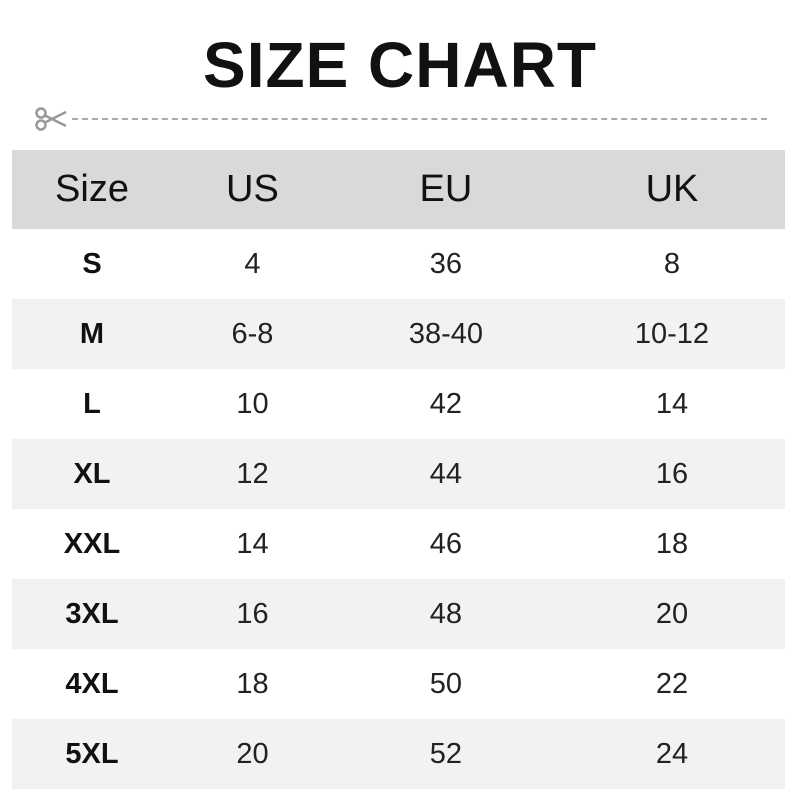 The image size is (800, 800). I want to click on table-cell: 50, so click(446, 683).